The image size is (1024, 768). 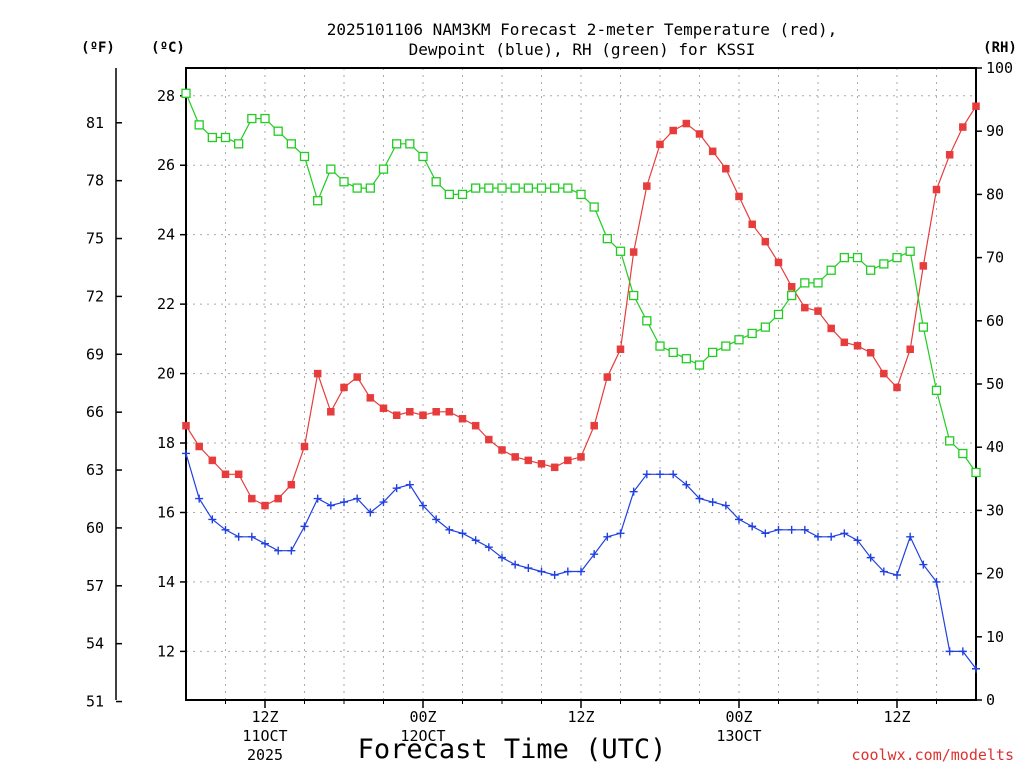 I want to click on celsius-tick-label: 18, so click(x=166, y=443).